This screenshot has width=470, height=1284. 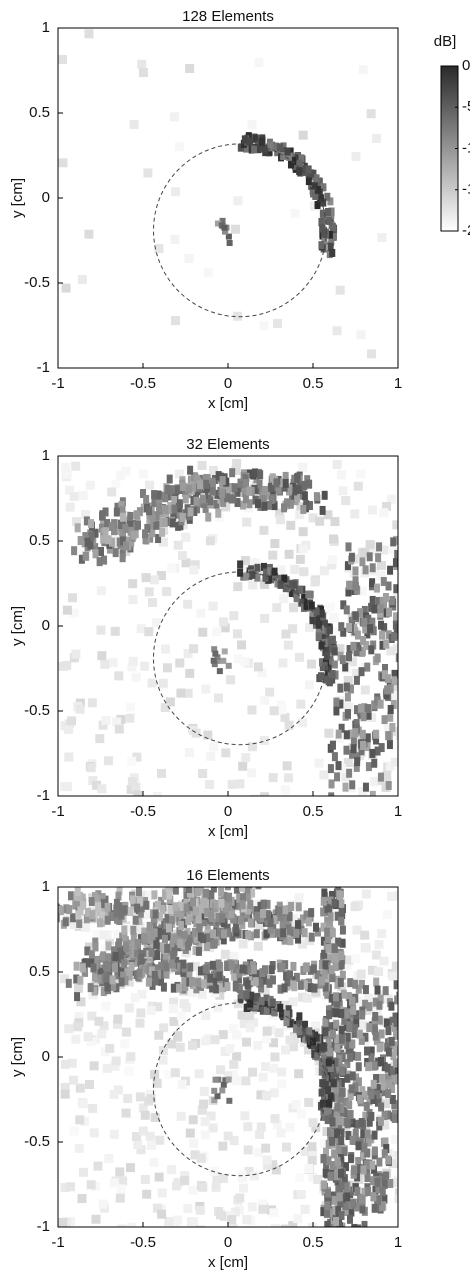 I want to click on x-tick-label: 0.5, so click(x=313, y=383).